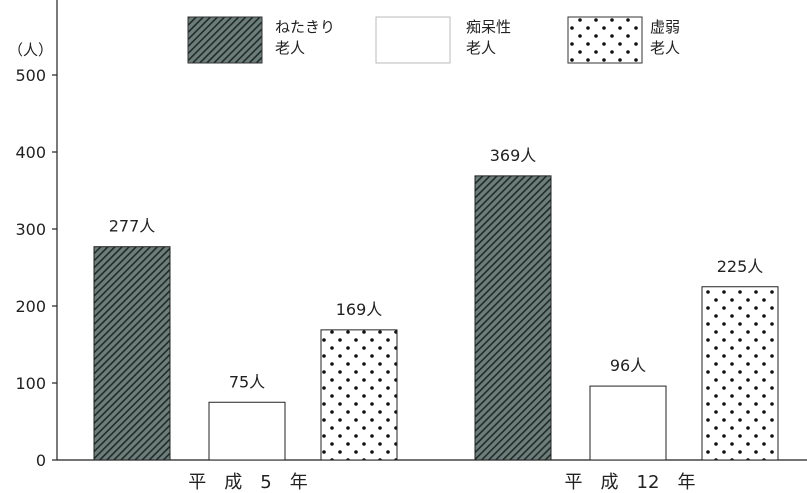  Describe the element at coordinates (30, 152) in the screenshot. I see `y-tick-label: 400` at that location.